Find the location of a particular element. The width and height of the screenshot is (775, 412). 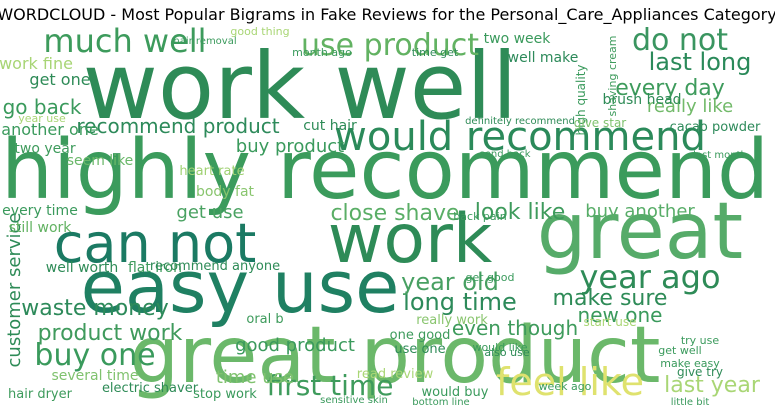

word: much well is located at coordinates (124, 41).